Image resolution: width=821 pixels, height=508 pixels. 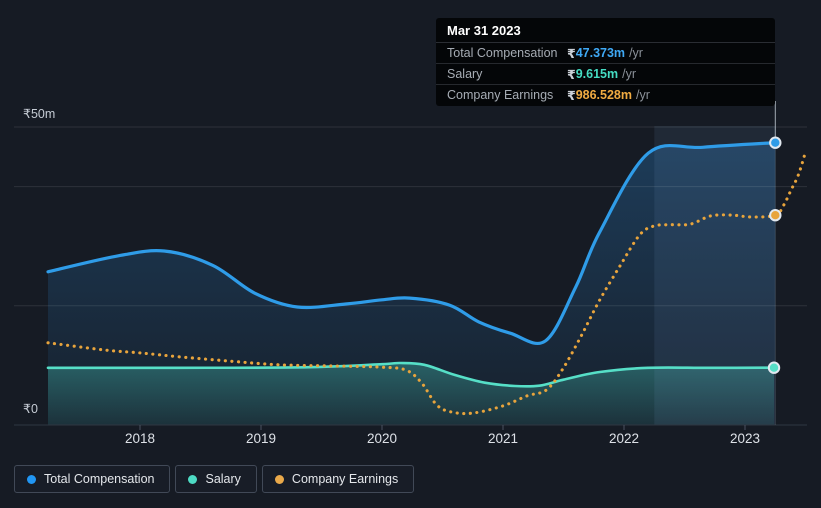 What do you see at coordinates (193, 479) in the screenshot?
I see `salary-dot-icon` at bounding box center [193, 479].